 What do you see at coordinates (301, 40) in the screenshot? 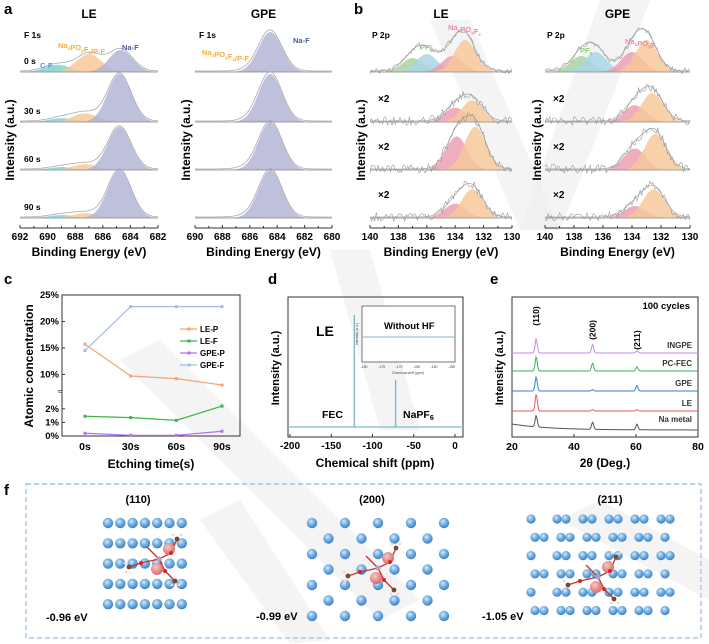
I see `peak-label-naf: Na-F` at bounding box center [301, 40].